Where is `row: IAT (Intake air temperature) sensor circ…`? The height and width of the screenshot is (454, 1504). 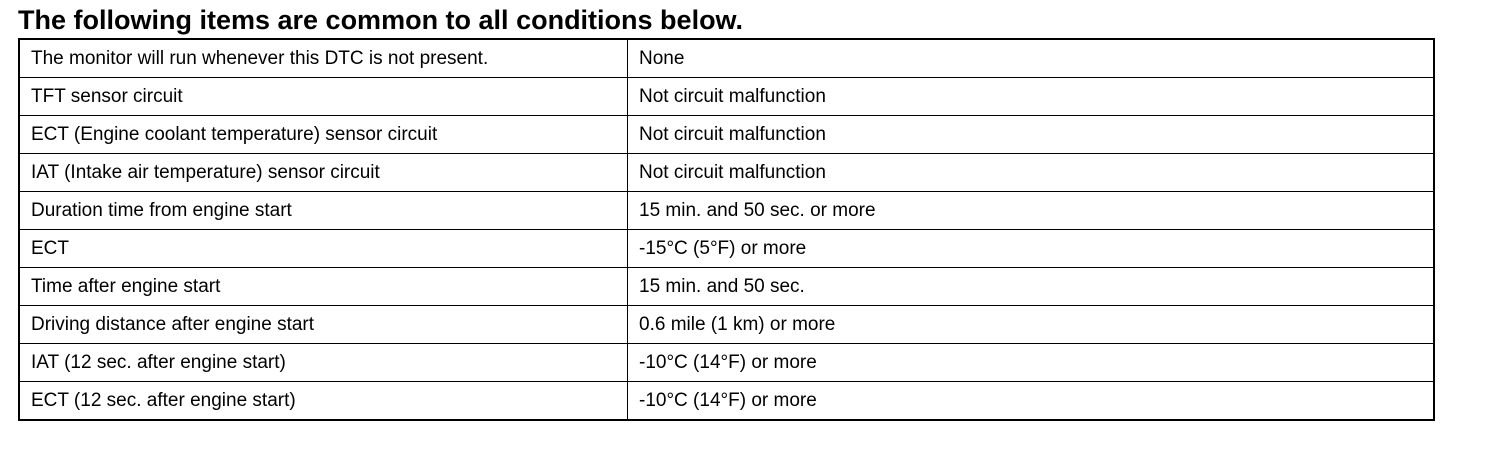
row: IAT (Intake air temperature) sensor circ… is located at coordinates (726, 172).